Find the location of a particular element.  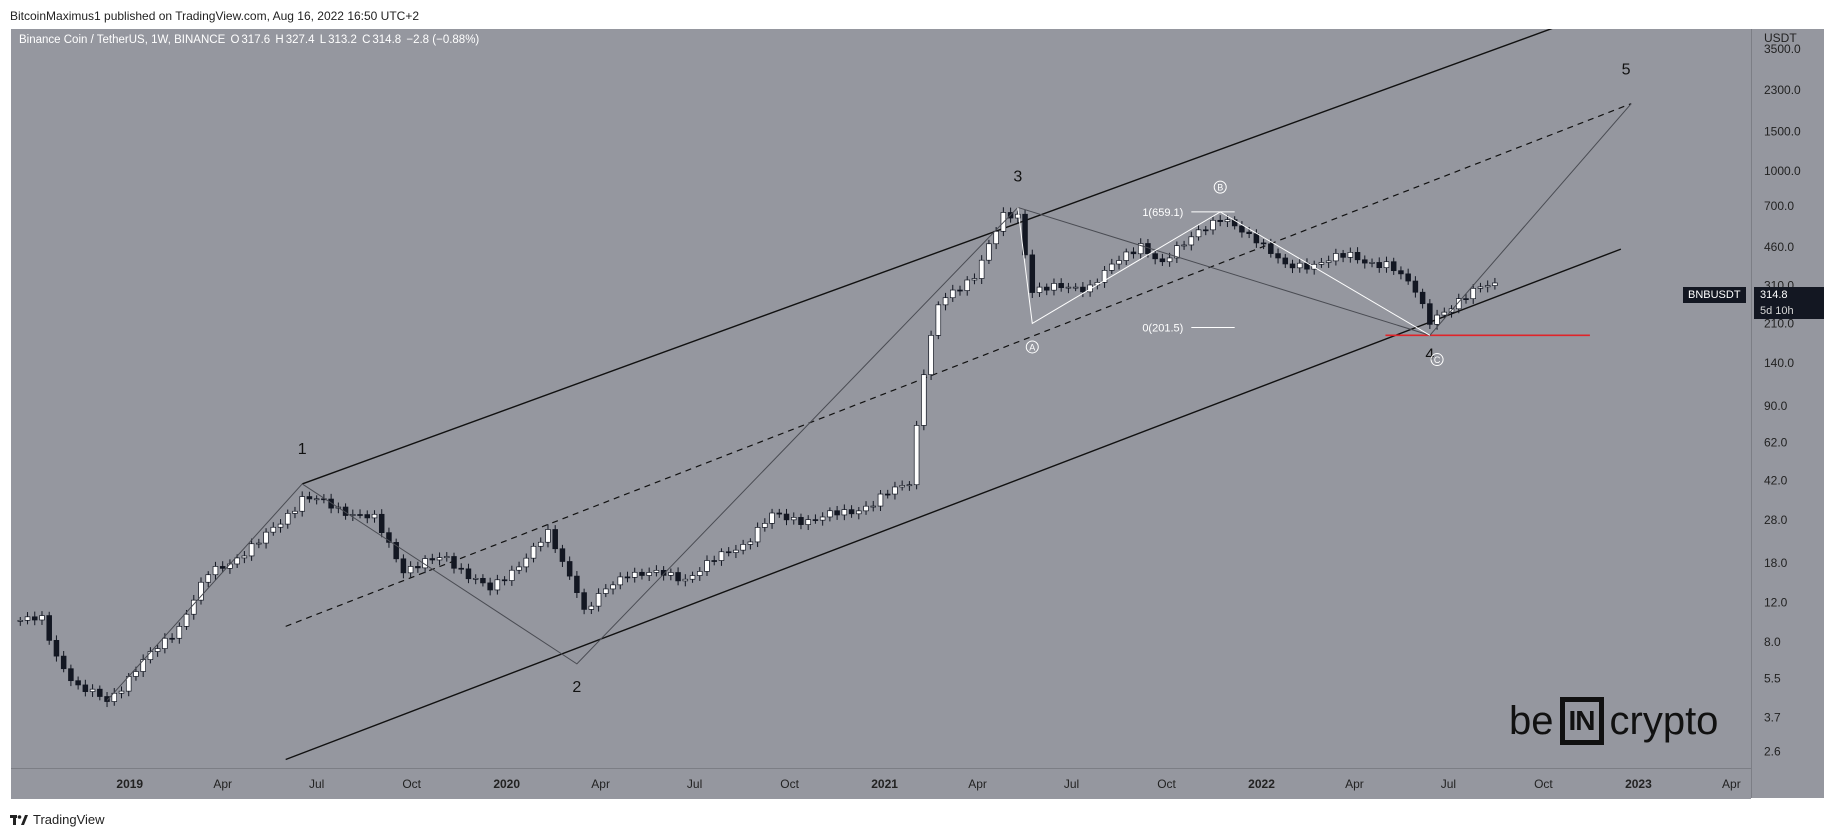

price-tick-label: 3500.0 is located at coordinates (1782, 49).